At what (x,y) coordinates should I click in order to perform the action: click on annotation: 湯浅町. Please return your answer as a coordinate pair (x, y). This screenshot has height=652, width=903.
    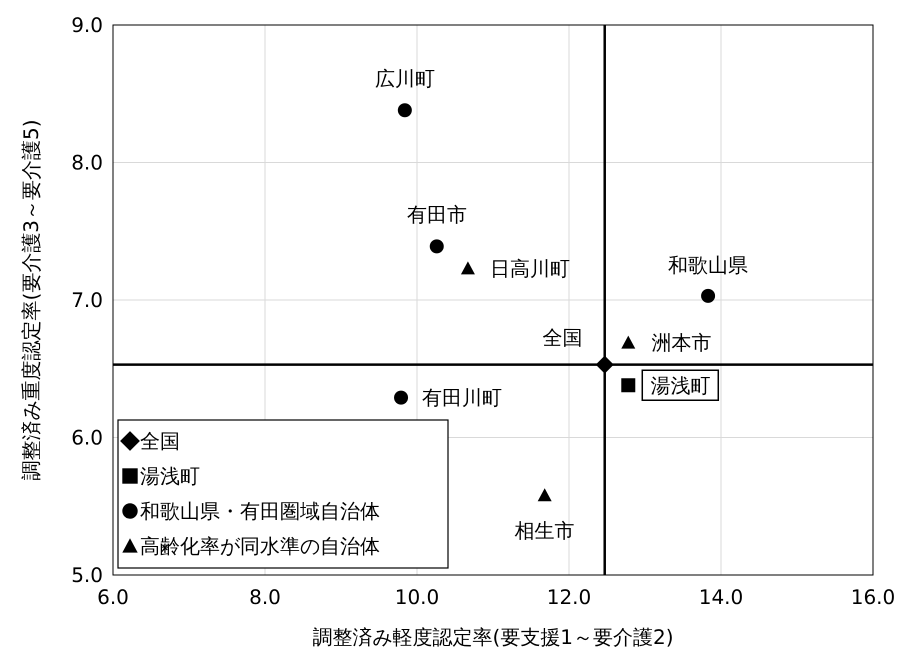
    Looking at the image, I should click on (680, 385).